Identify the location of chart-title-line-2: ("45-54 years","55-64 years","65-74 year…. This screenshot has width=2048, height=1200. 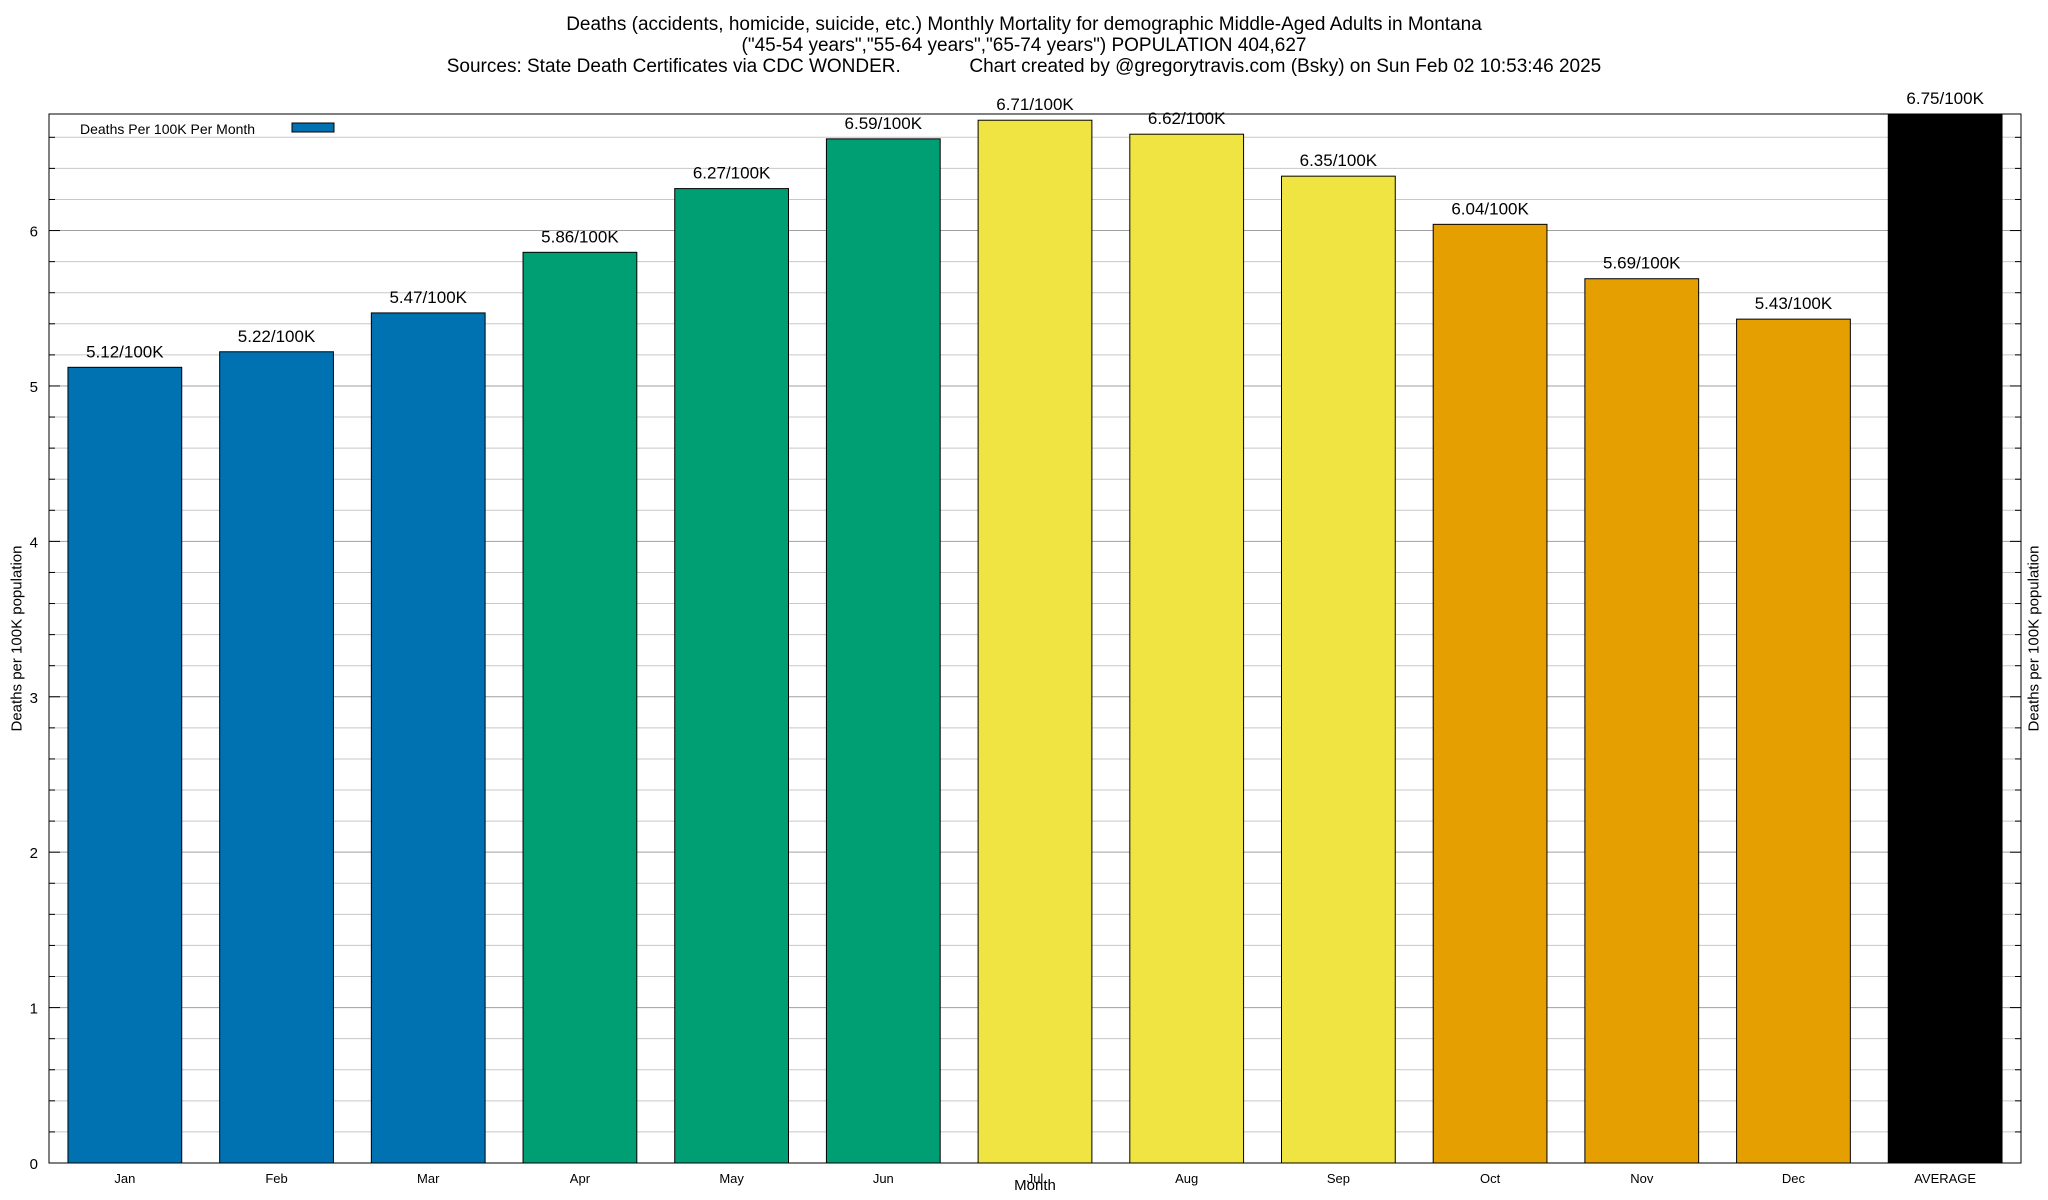
(1024, 45).